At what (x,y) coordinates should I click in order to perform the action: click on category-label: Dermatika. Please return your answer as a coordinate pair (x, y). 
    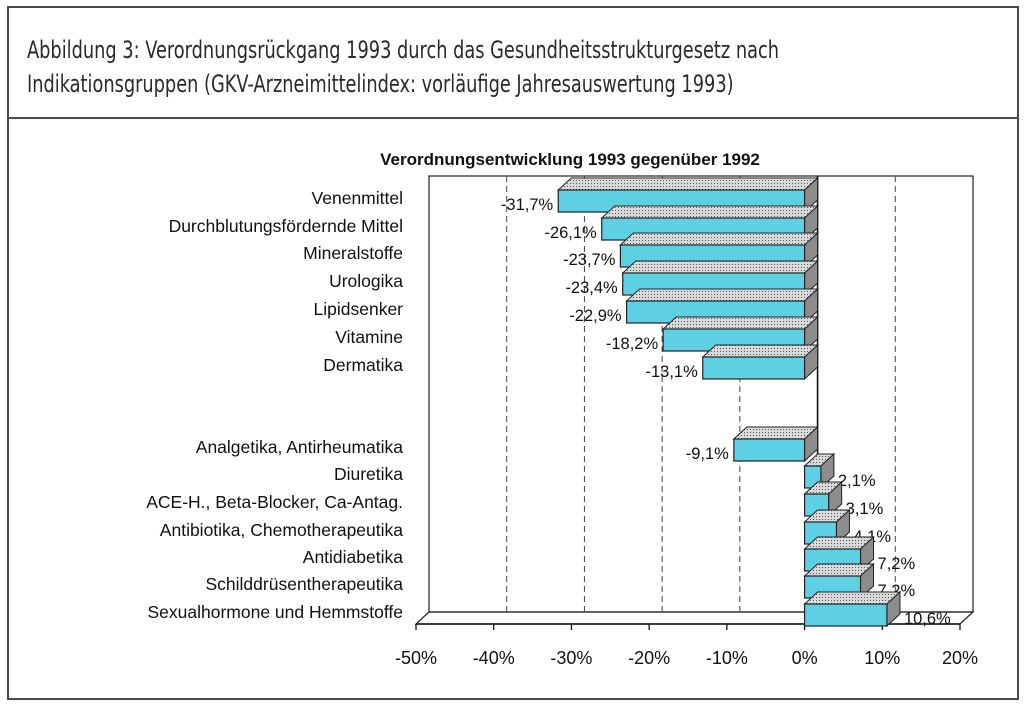
    Looking at the image, I should click on (363, 365).